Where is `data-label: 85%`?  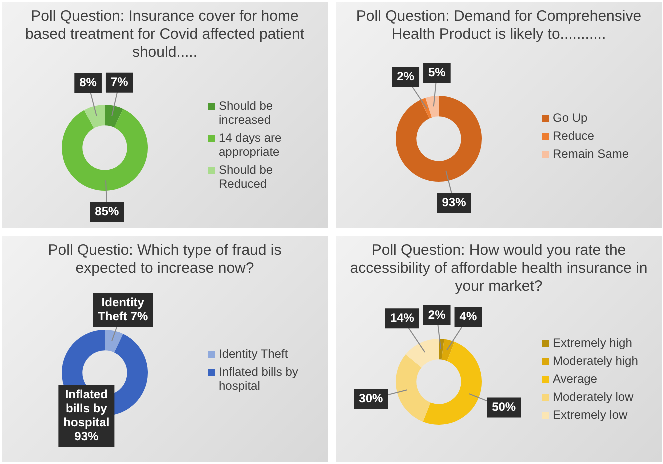 data-label: 85% is located at coordinates (107, 211).